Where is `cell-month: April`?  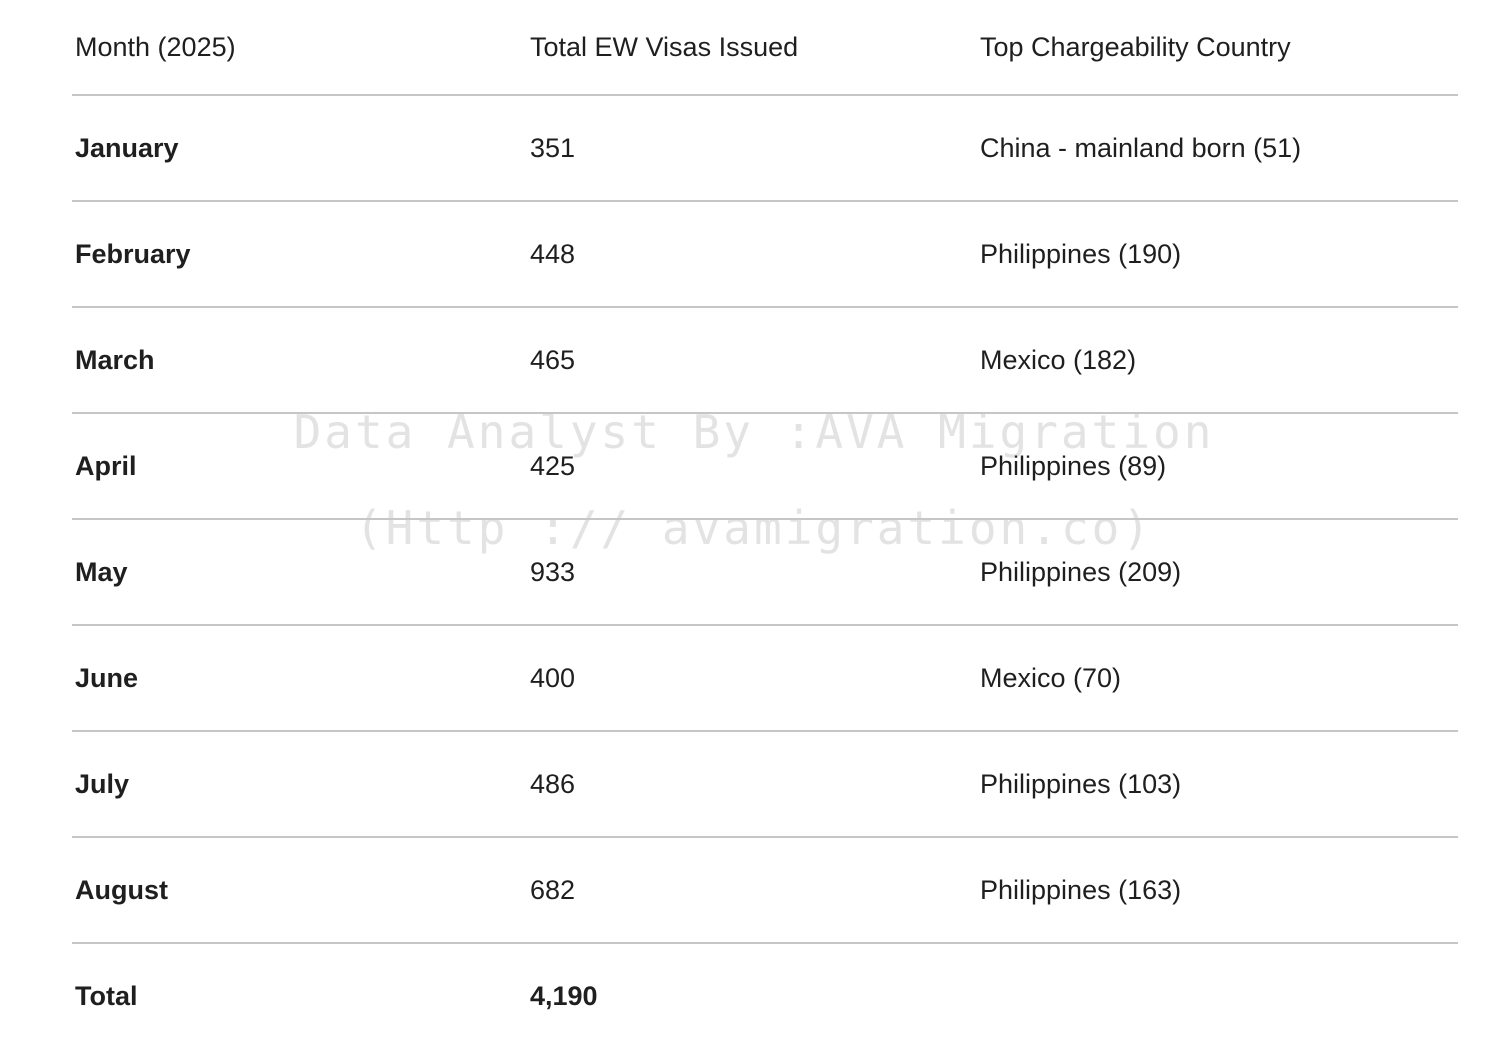
cell-month: April is located at coordinates (299, 466).